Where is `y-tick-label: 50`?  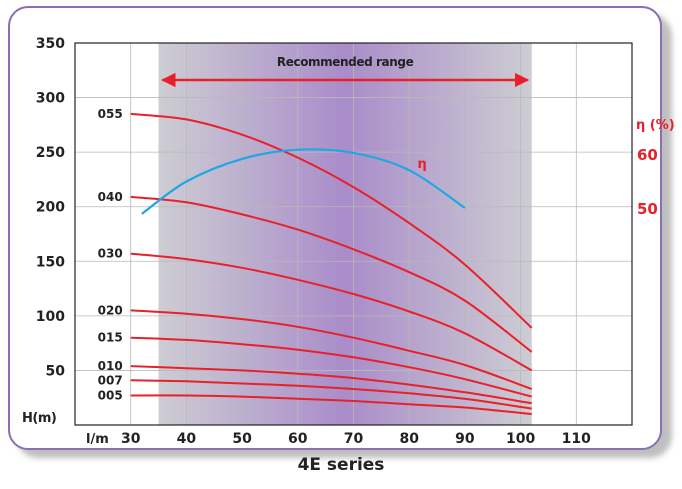 y-tick-label: 50 is located at coordinates (56, 371).